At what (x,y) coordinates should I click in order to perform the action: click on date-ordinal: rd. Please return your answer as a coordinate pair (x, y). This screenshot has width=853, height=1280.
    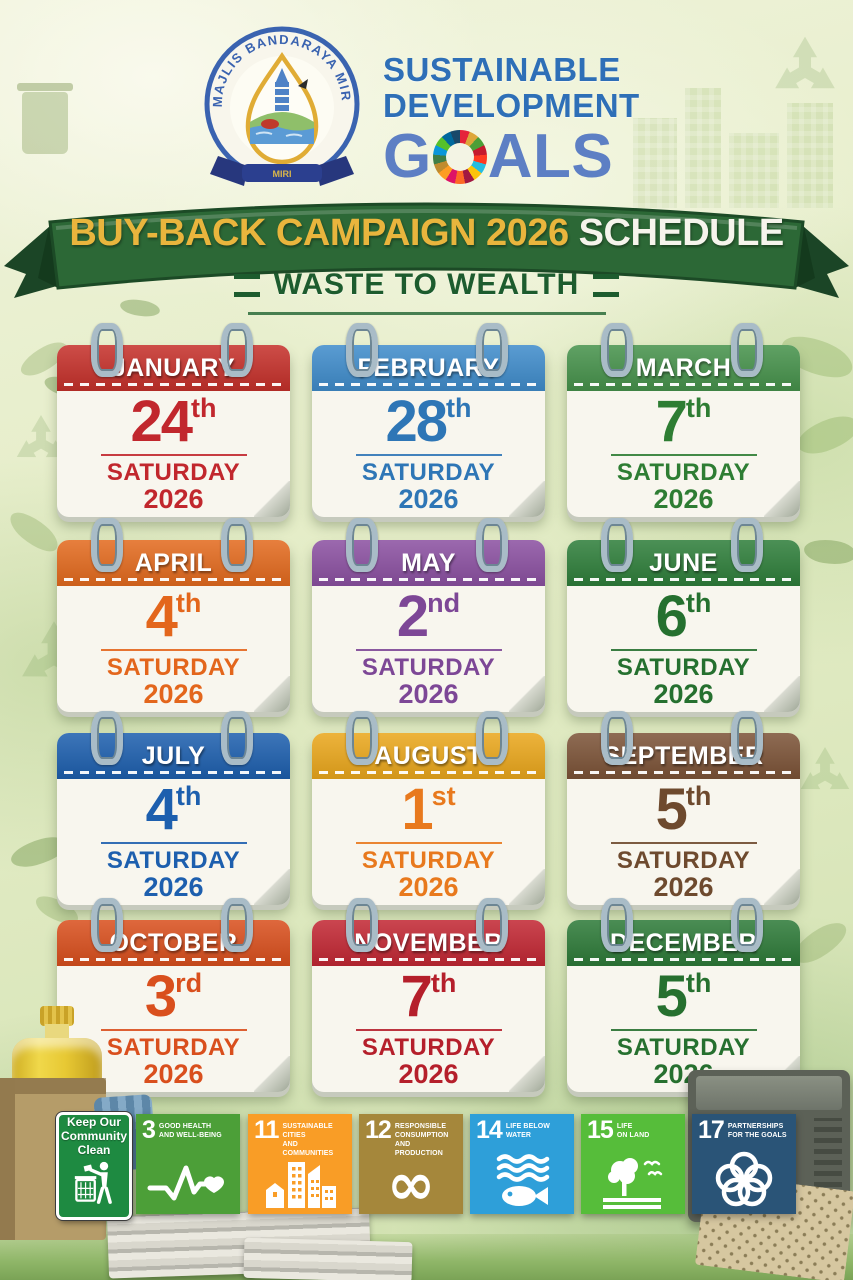
    Looking at the image, I should click on (189, 983).